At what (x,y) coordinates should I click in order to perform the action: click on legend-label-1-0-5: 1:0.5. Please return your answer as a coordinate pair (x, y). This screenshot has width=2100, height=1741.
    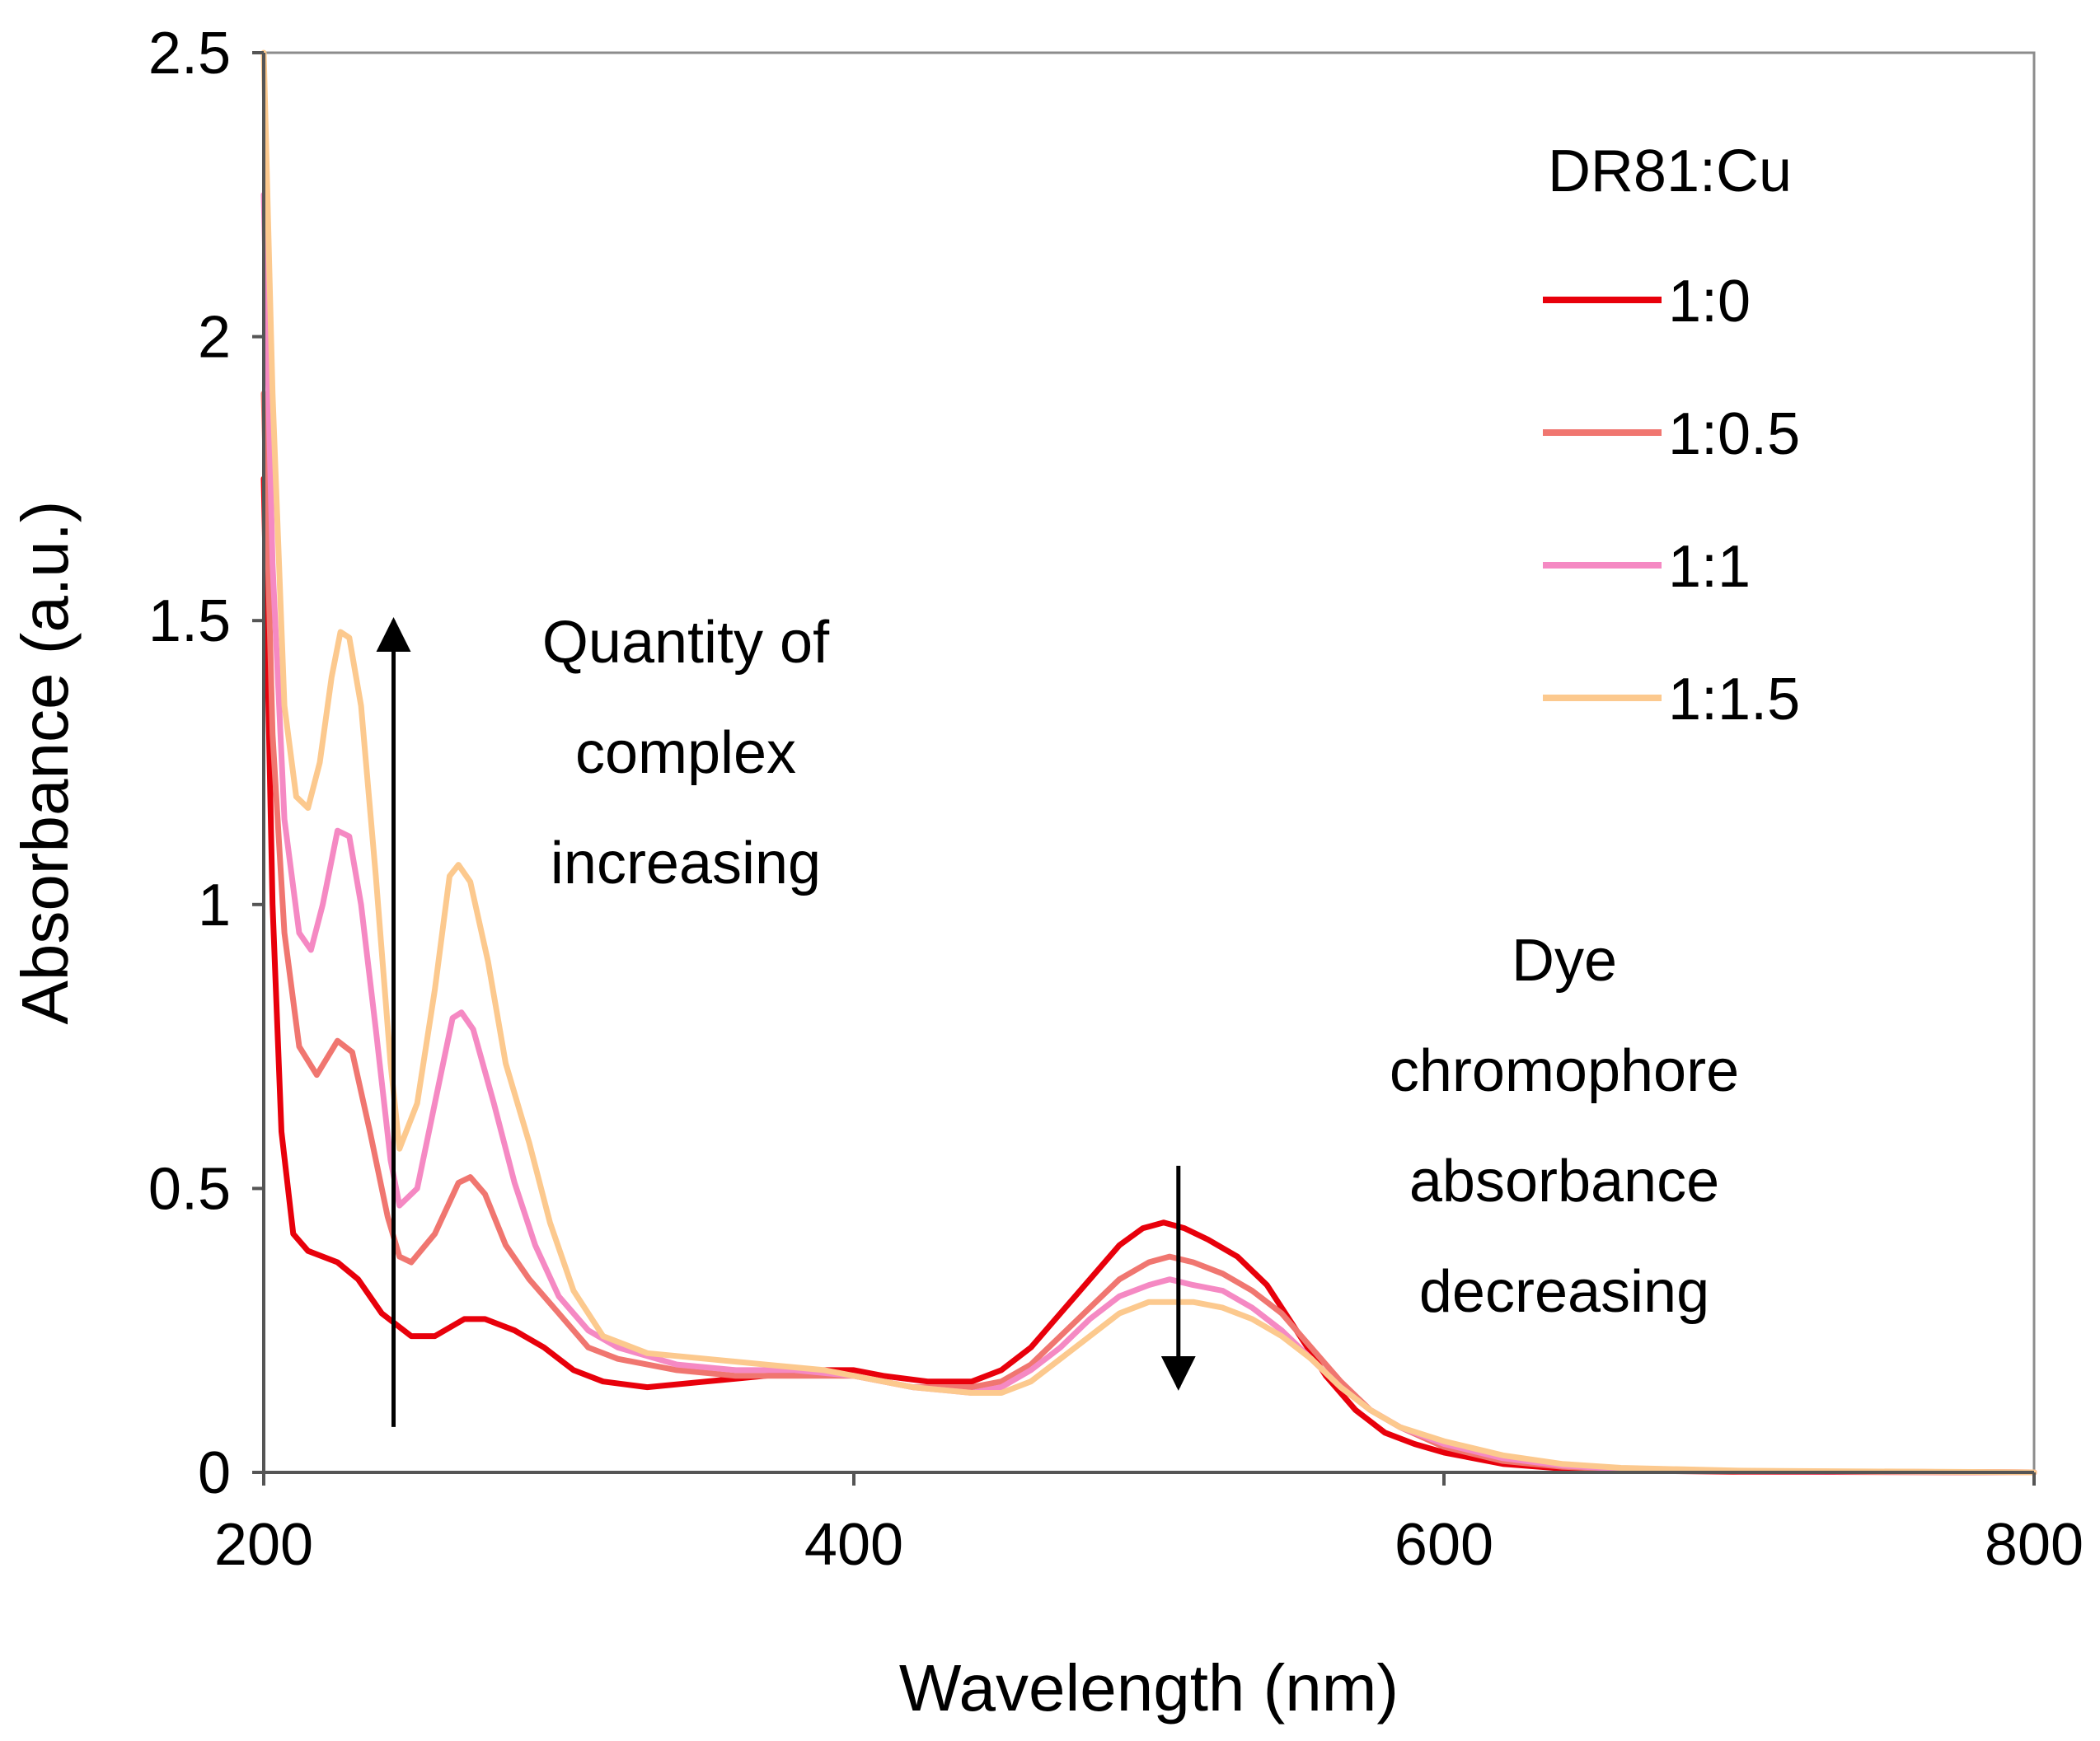
    Looking at the image, I should click on (1734, 434).